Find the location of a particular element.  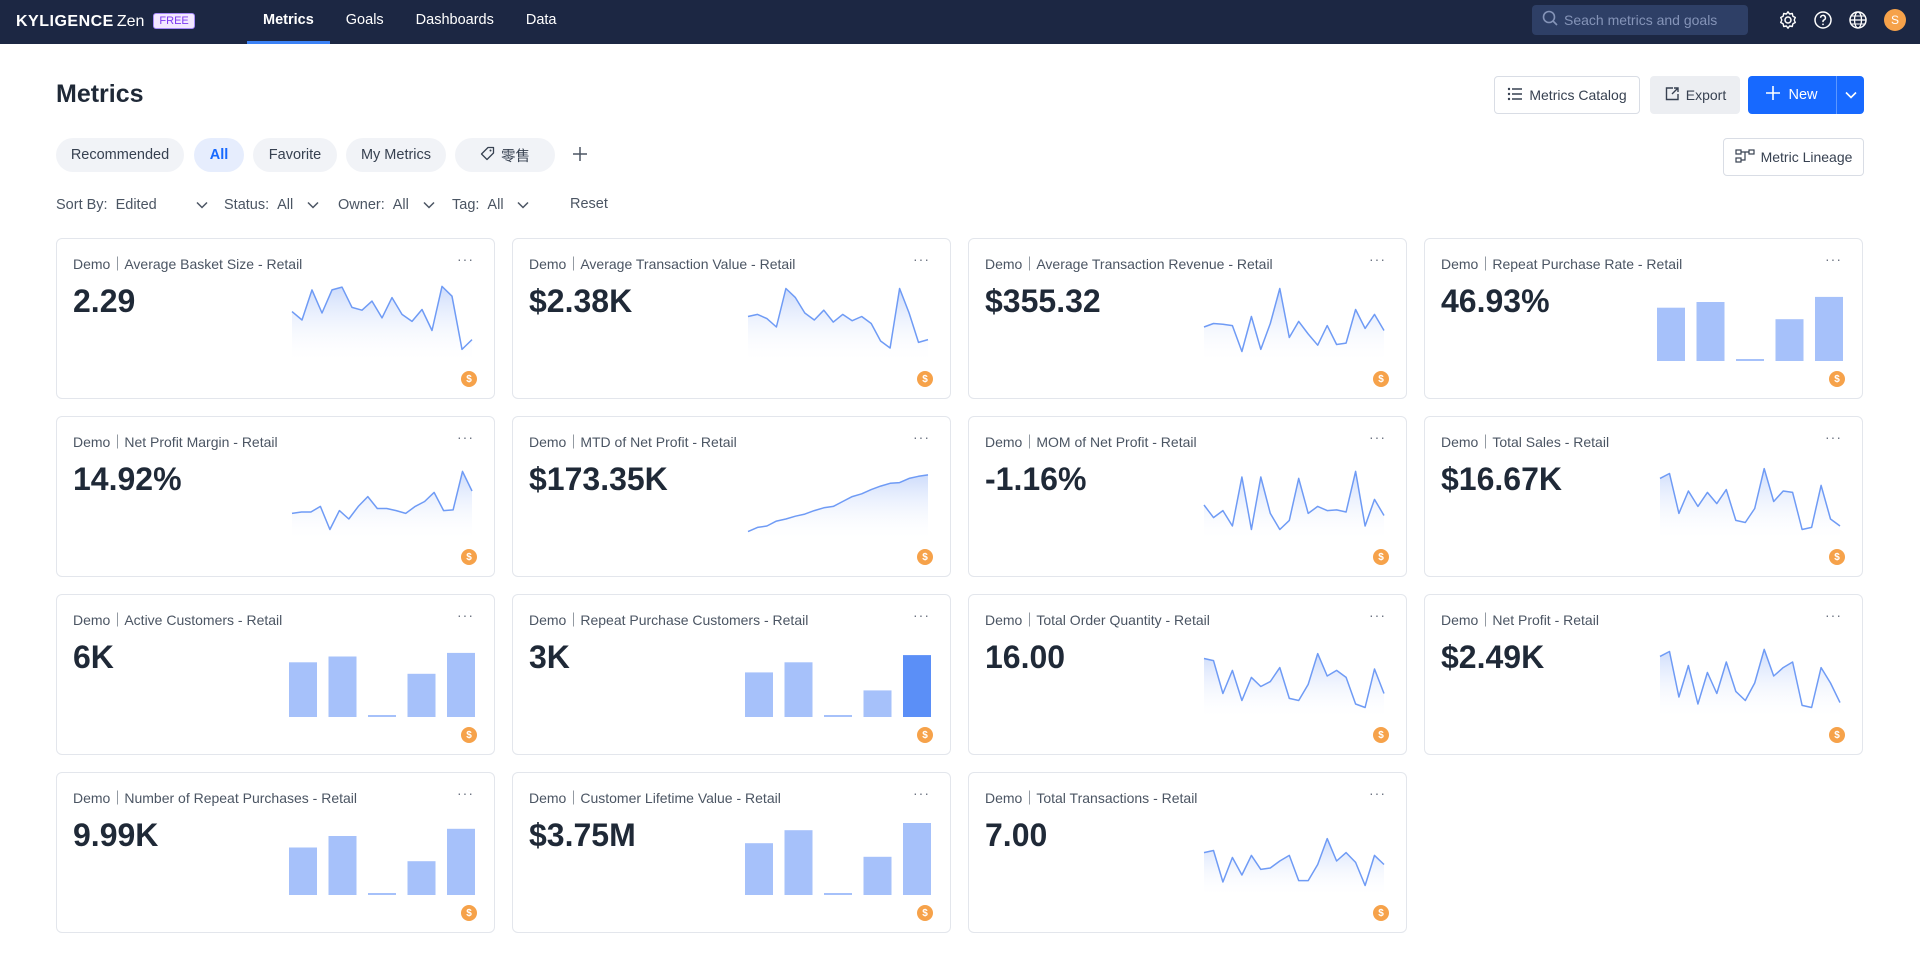

sort-by-dropdown: Sort By: Edited is located at coordinates (132, 205).